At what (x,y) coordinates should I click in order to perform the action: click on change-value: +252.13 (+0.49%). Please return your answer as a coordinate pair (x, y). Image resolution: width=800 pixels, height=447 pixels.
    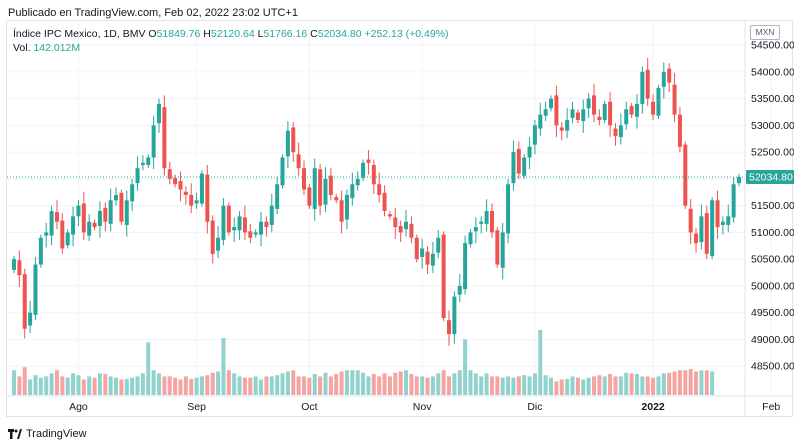
    Looking at the image, I should click on (406, 34).